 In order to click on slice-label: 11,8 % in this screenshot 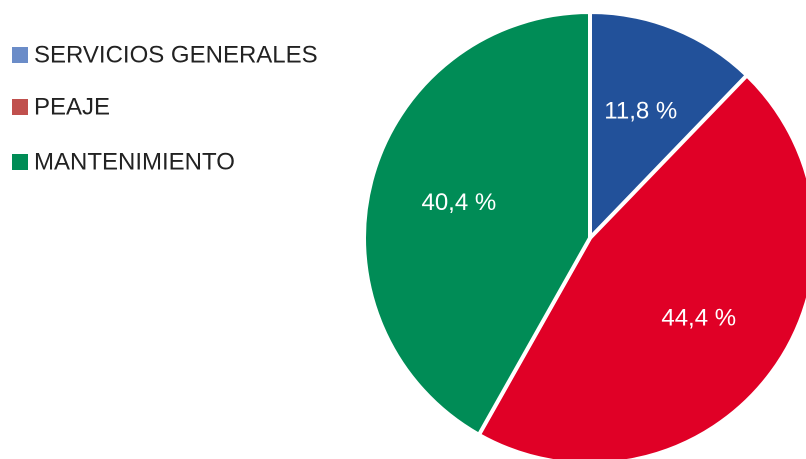, I will do `click(640, 111)`.